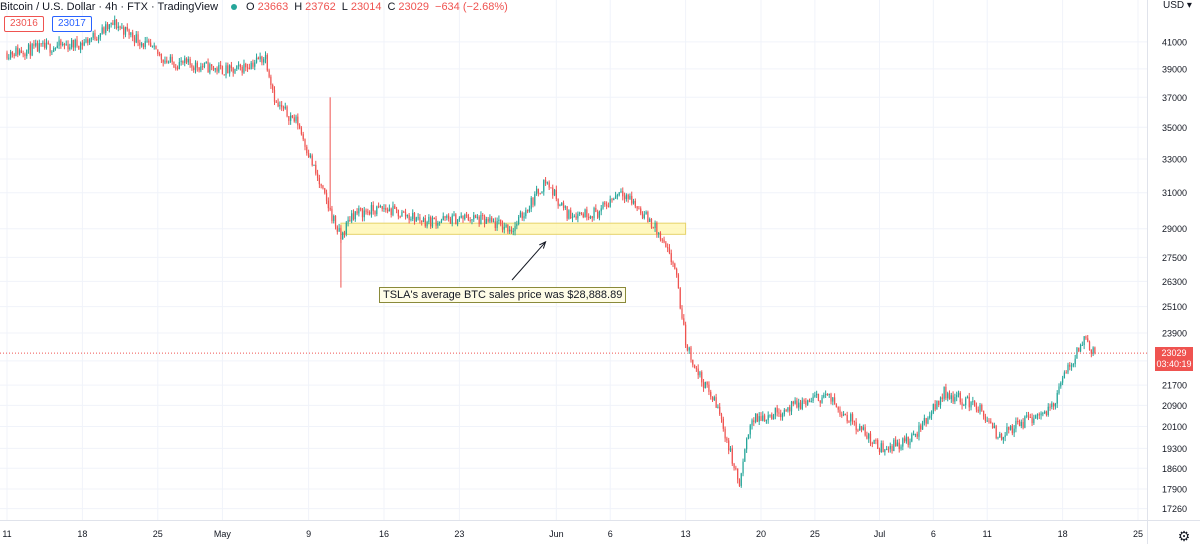 This screenshot has height=549, width=1200. What do you see at coordinates (1174, 229) in the screenshot?
I see `y-tick-label: 29000` at bounding box center [1174, 229].